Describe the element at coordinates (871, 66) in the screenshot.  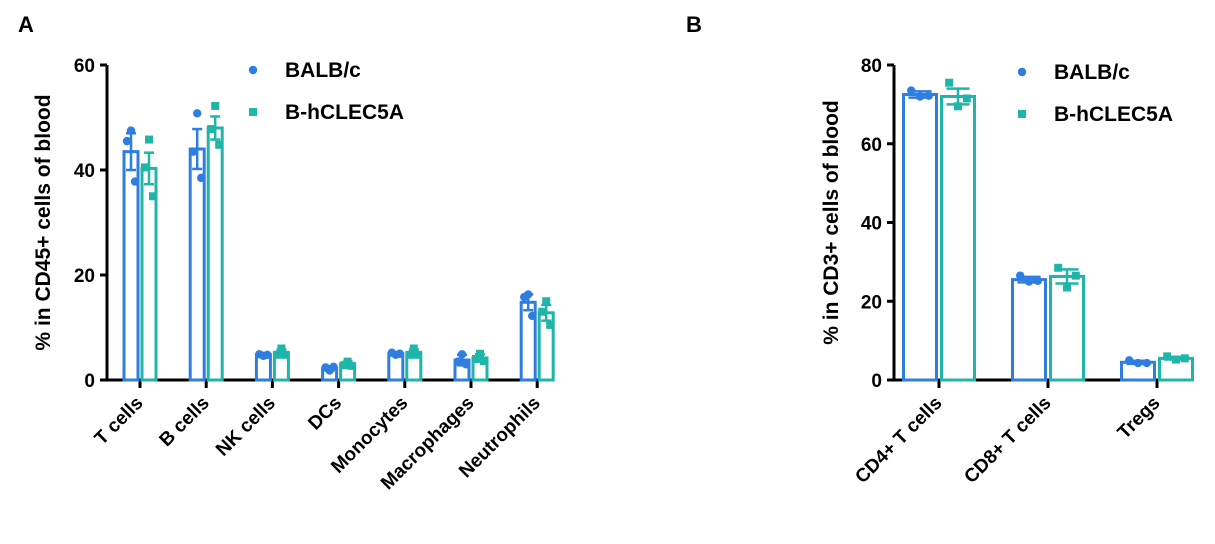
I see `y-tick-label: 80` at that location.